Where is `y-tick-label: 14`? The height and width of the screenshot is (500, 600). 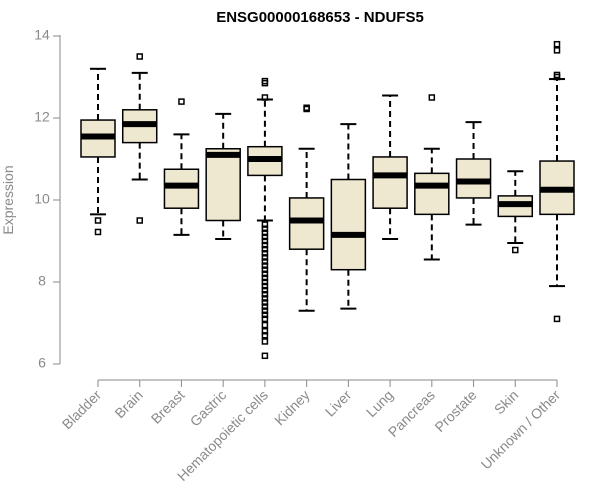
y-tick-label: 14 is located at coordinates (42, 35).